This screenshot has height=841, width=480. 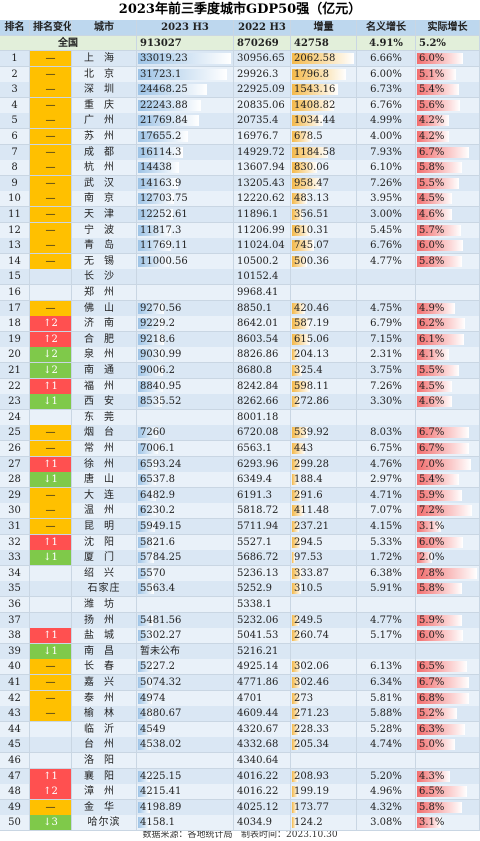 I want to click on cell: 绍兴, so click(x=104, y=573).